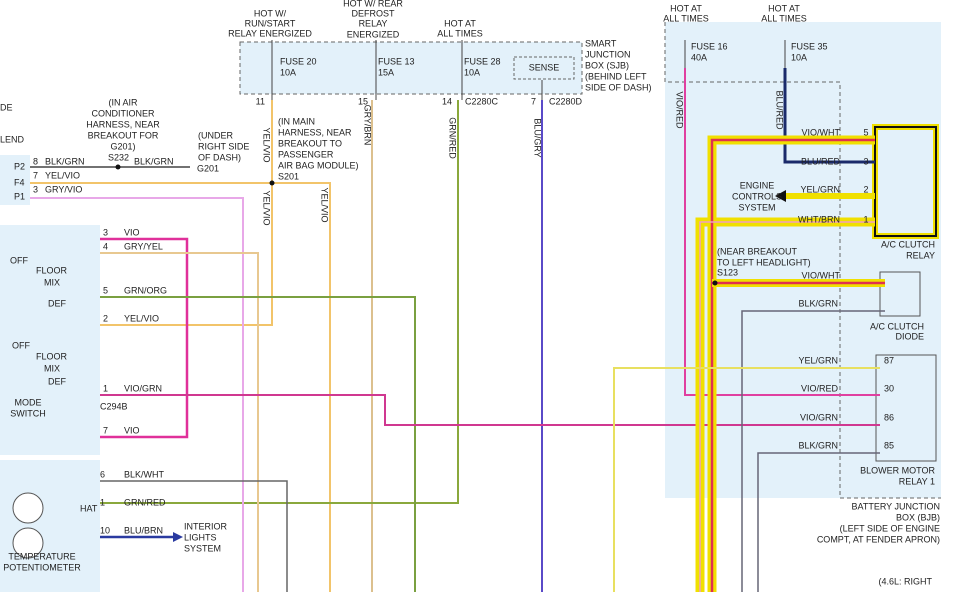  I want to click on label: DEF, so click(57, 381).